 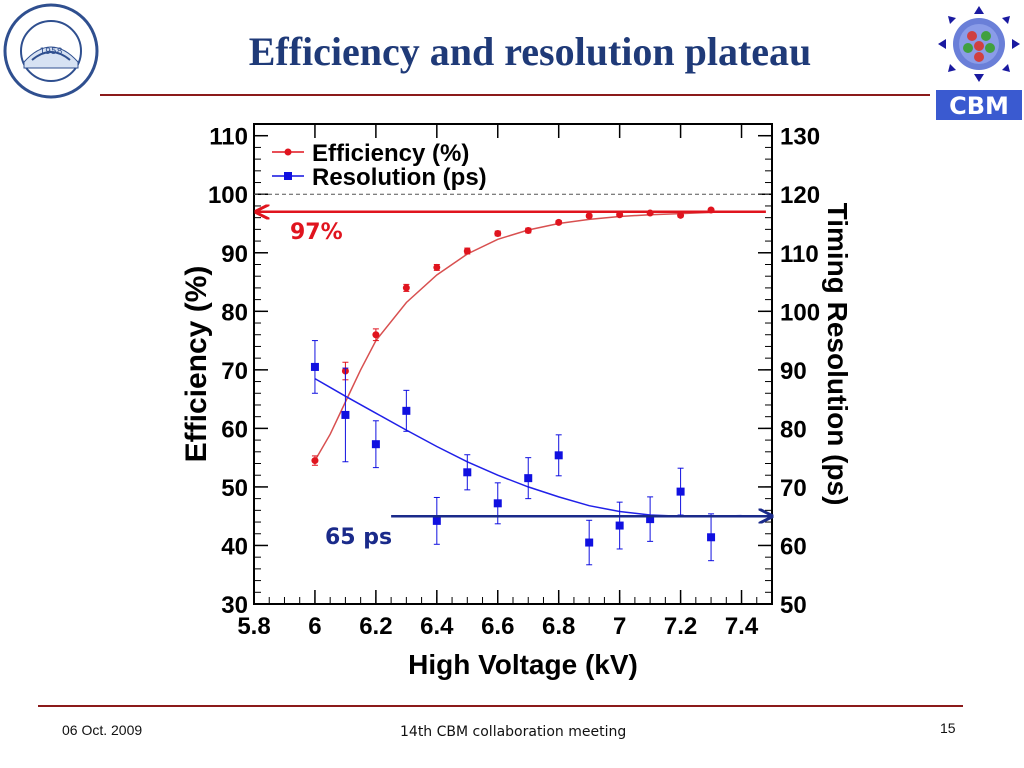 I want to click on cbm-logo-text: CBM, so click(x=979, y=106).